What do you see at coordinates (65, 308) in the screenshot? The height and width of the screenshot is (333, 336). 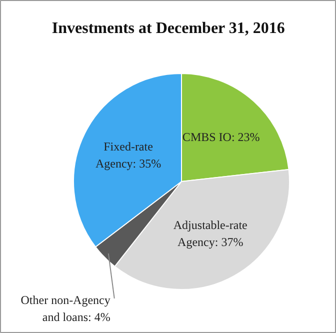 I see `slice-label: Other non-Agency and loans: 4%` at bounding box center [65, 308].